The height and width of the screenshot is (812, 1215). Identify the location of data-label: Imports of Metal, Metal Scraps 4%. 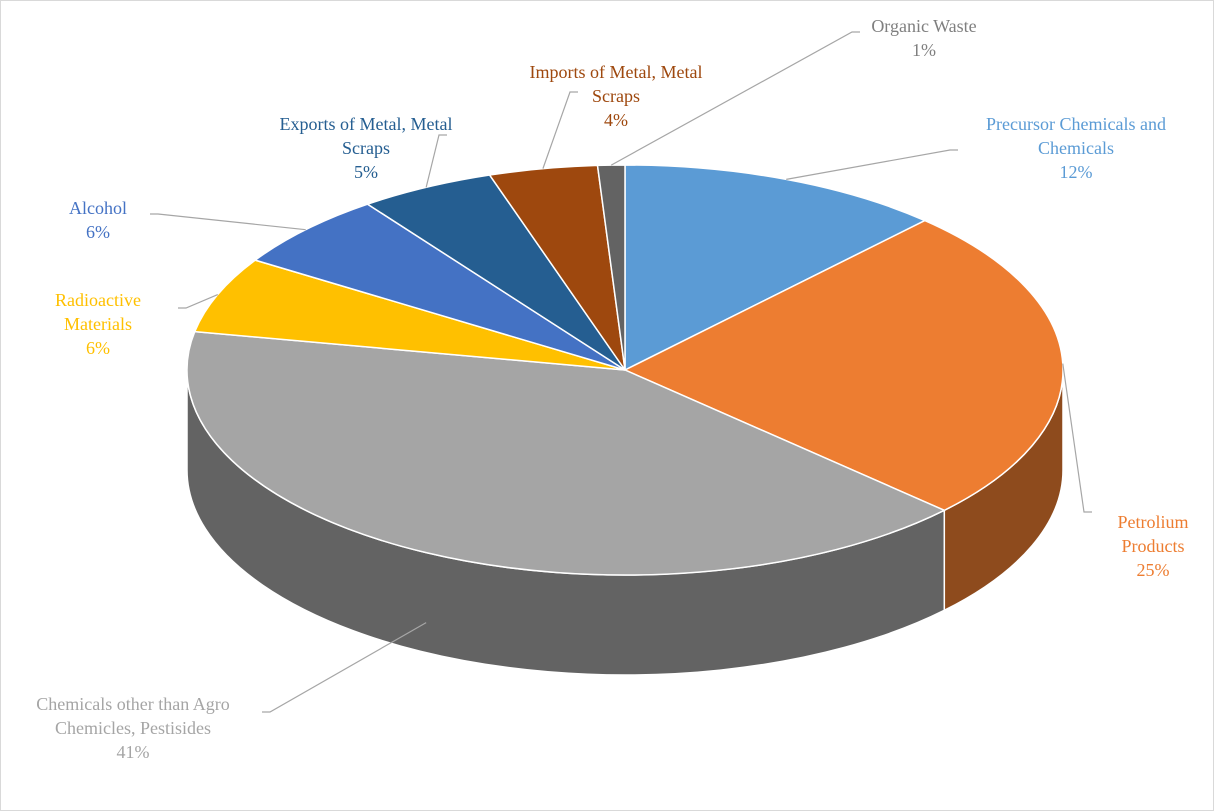
(616, 96).